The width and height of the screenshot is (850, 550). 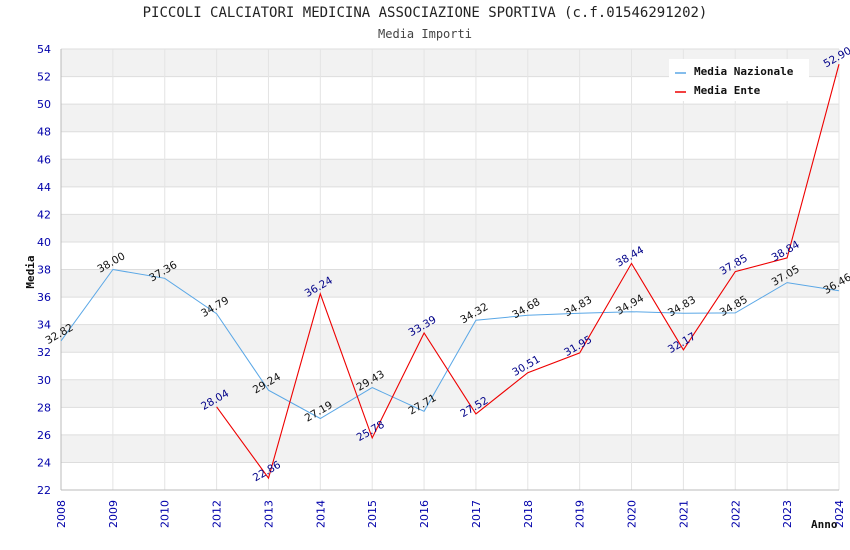 What do you see at coordinates (44, 49) in the screenshot?
I see `y-tick-label: 54` at bounding box center [44, 49].